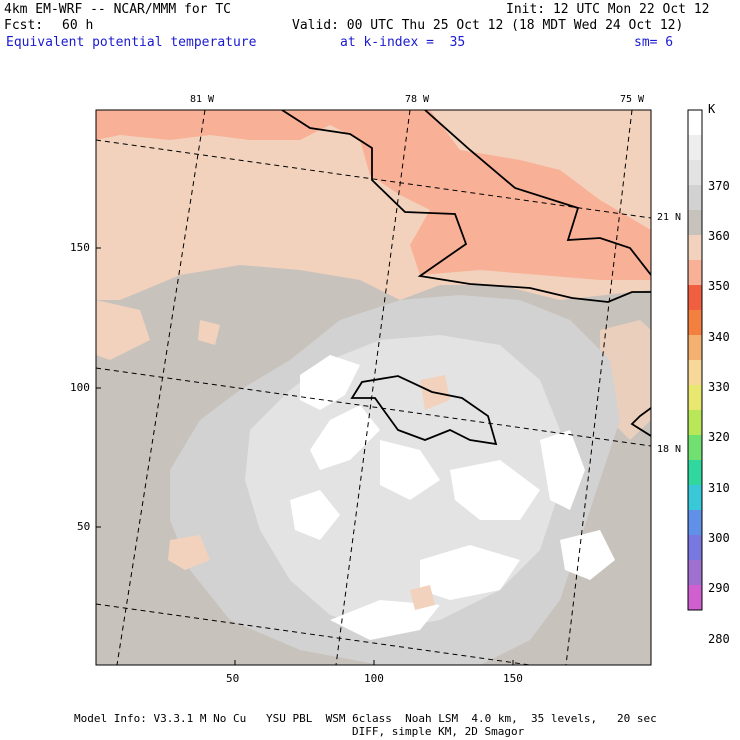 Image resolution: width=740 pixels, height=740 pixels. Describe the element at coordinates (719, 286) in the screenshot. I see `colorbar-label-350: 350` at that location.